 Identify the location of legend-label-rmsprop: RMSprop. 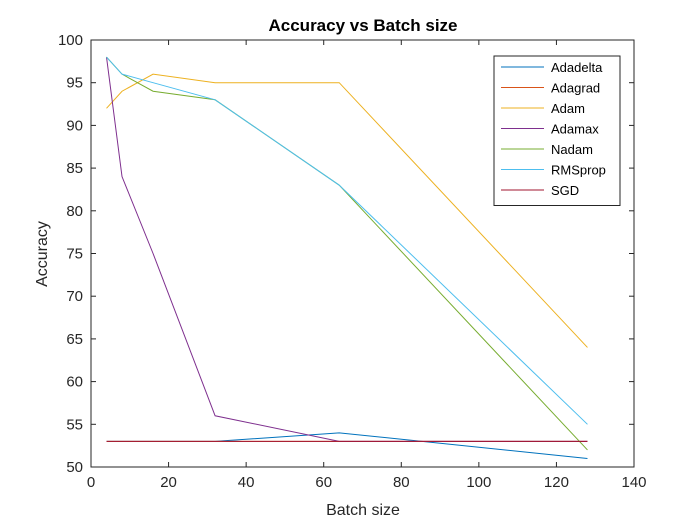
(578, 170).